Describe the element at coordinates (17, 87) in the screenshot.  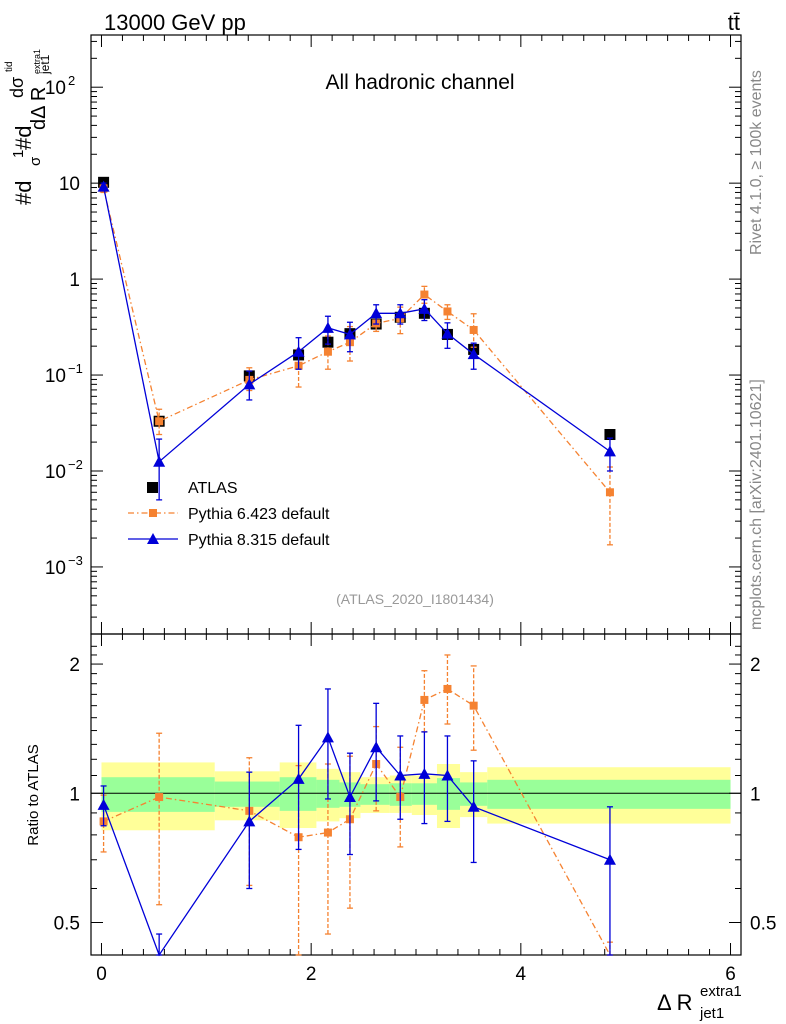
I see `ylabel-frac2-num: dσ` at that location.